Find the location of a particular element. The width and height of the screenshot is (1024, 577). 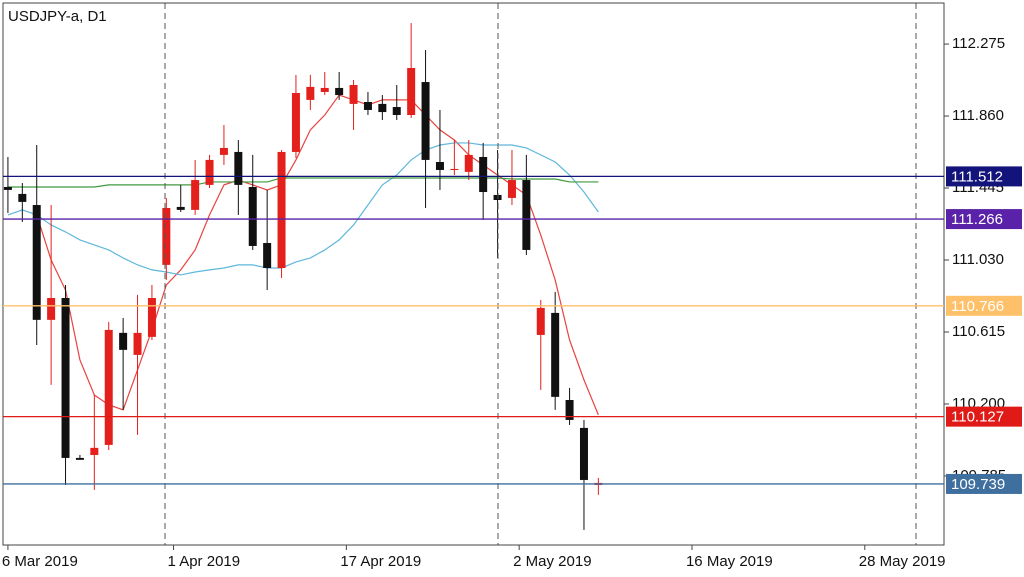

x-tick-label: 1 Apr 2019 is located at coordinates (204, 561).